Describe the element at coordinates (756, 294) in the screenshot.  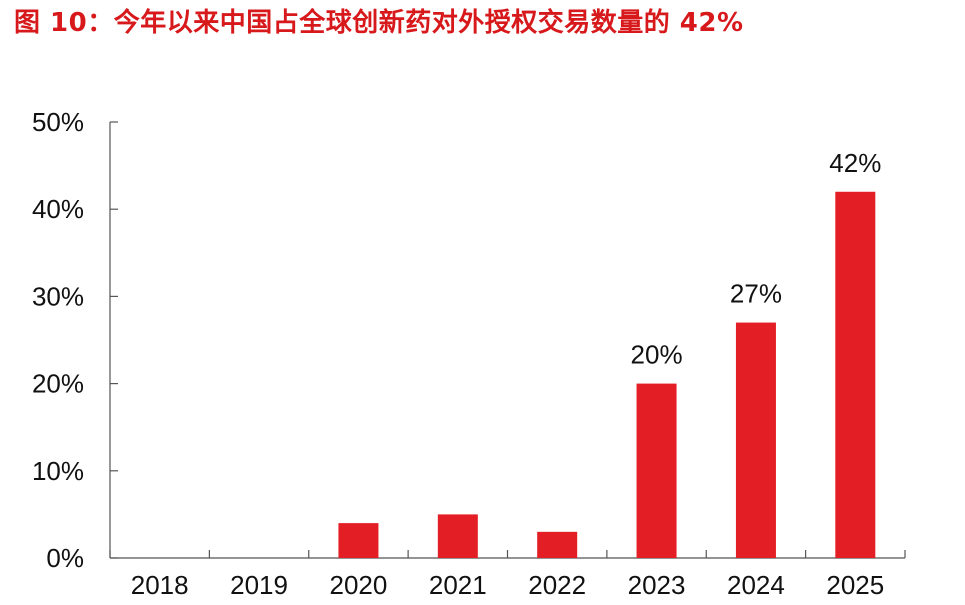
I see `data-label-2024: 27%` at that location.